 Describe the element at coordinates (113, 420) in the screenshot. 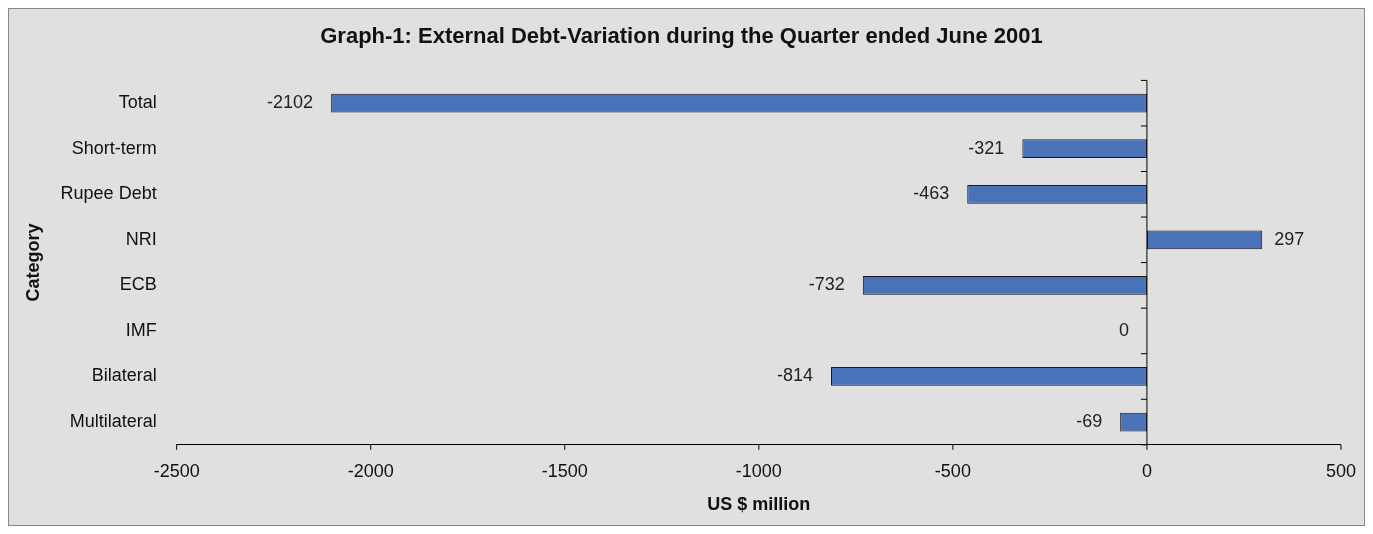

I see `y-tick-label: Multilateral` at that location.